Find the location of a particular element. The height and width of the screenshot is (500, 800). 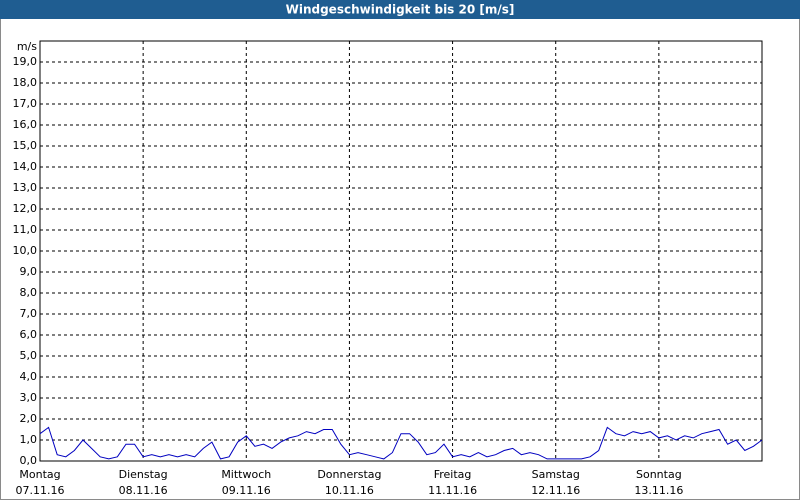

y-tick-label: 14,0 is located at coordinates (25, 166).